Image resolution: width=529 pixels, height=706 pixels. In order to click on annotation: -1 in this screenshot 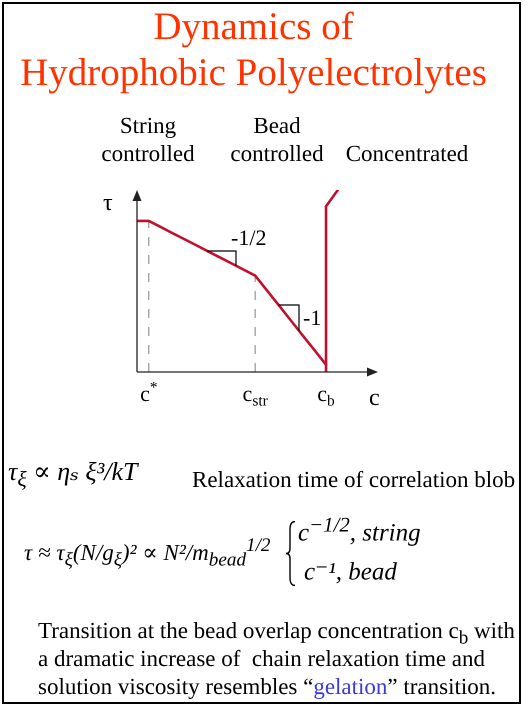, I will do `click(312, 317)`.